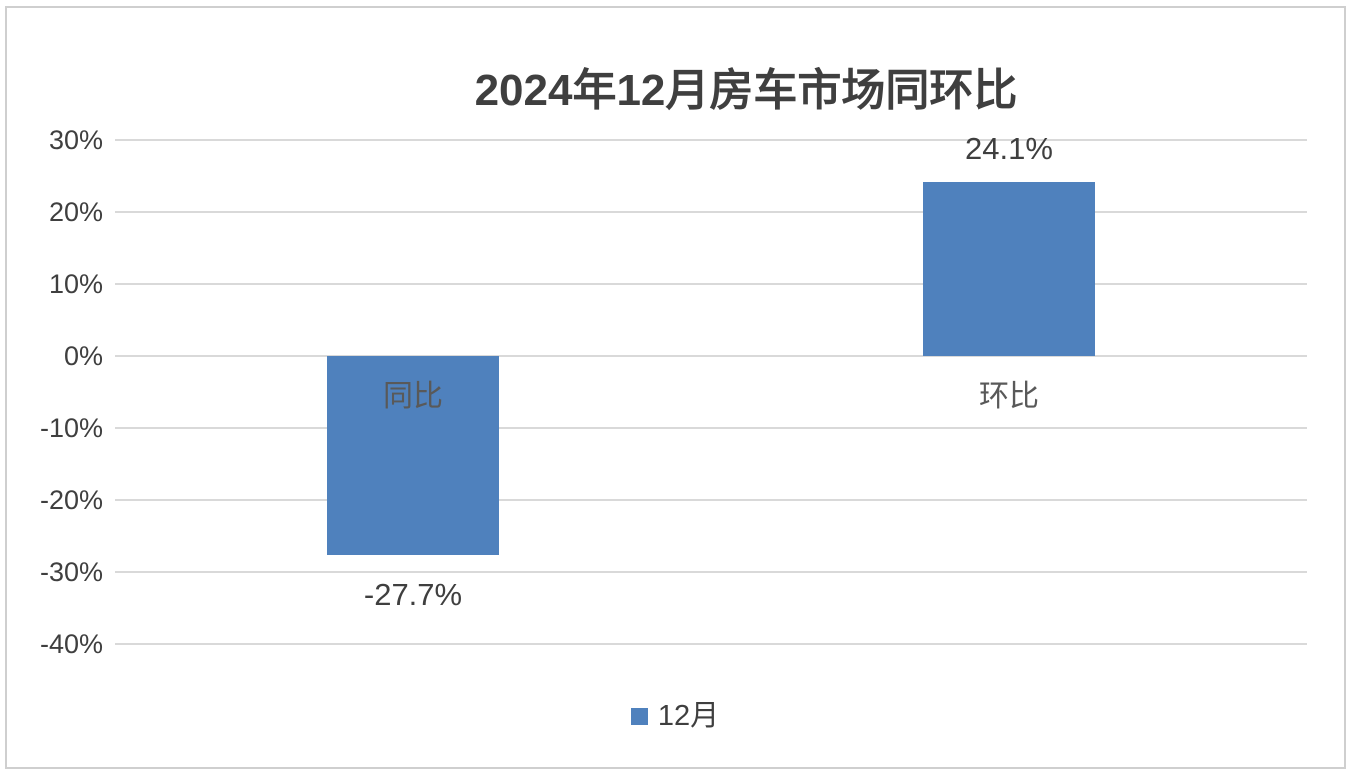  What do you see at coordinates (71, 572) in the screenshot?
I see `y-axis-tick-label: -30%` at bounding box center [71, 572].